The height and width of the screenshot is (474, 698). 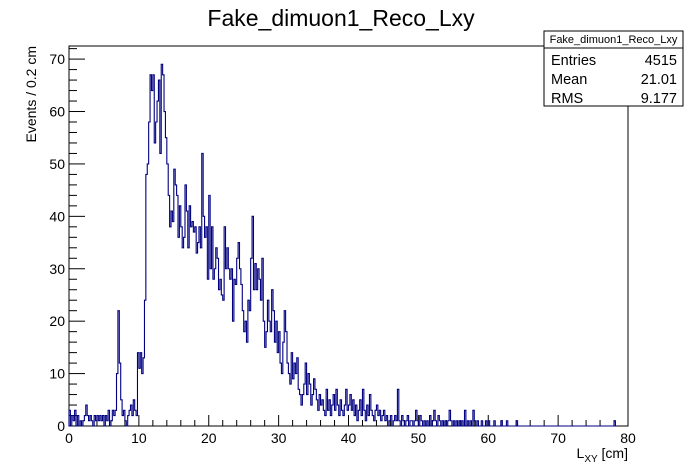 What do you see at coordinates (209, 438) in the screenshot?
I see `x-tick-label: 20` at bounding box center [209, 438].